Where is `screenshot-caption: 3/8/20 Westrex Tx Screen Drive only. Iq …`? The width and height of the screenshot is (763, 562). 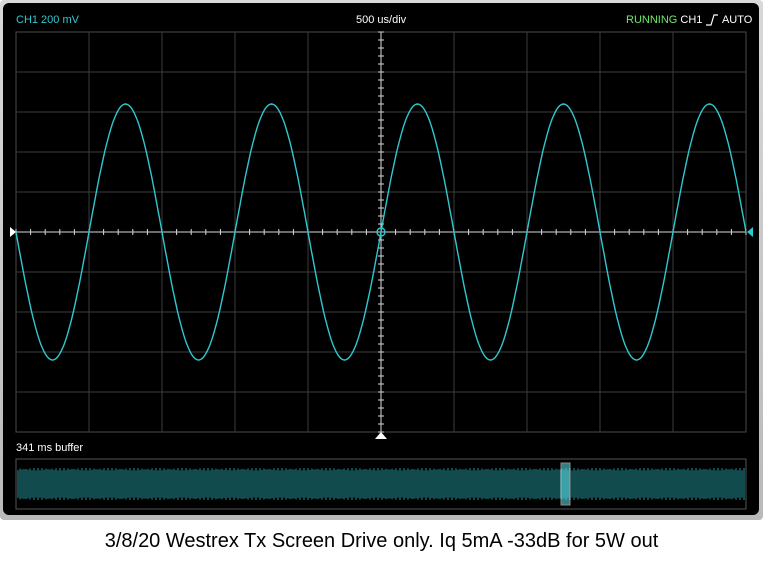 screenshot-caption: 3/8/20 Westrex Tx Screen Drive only. Iq … is located at coordinates (381, 541).